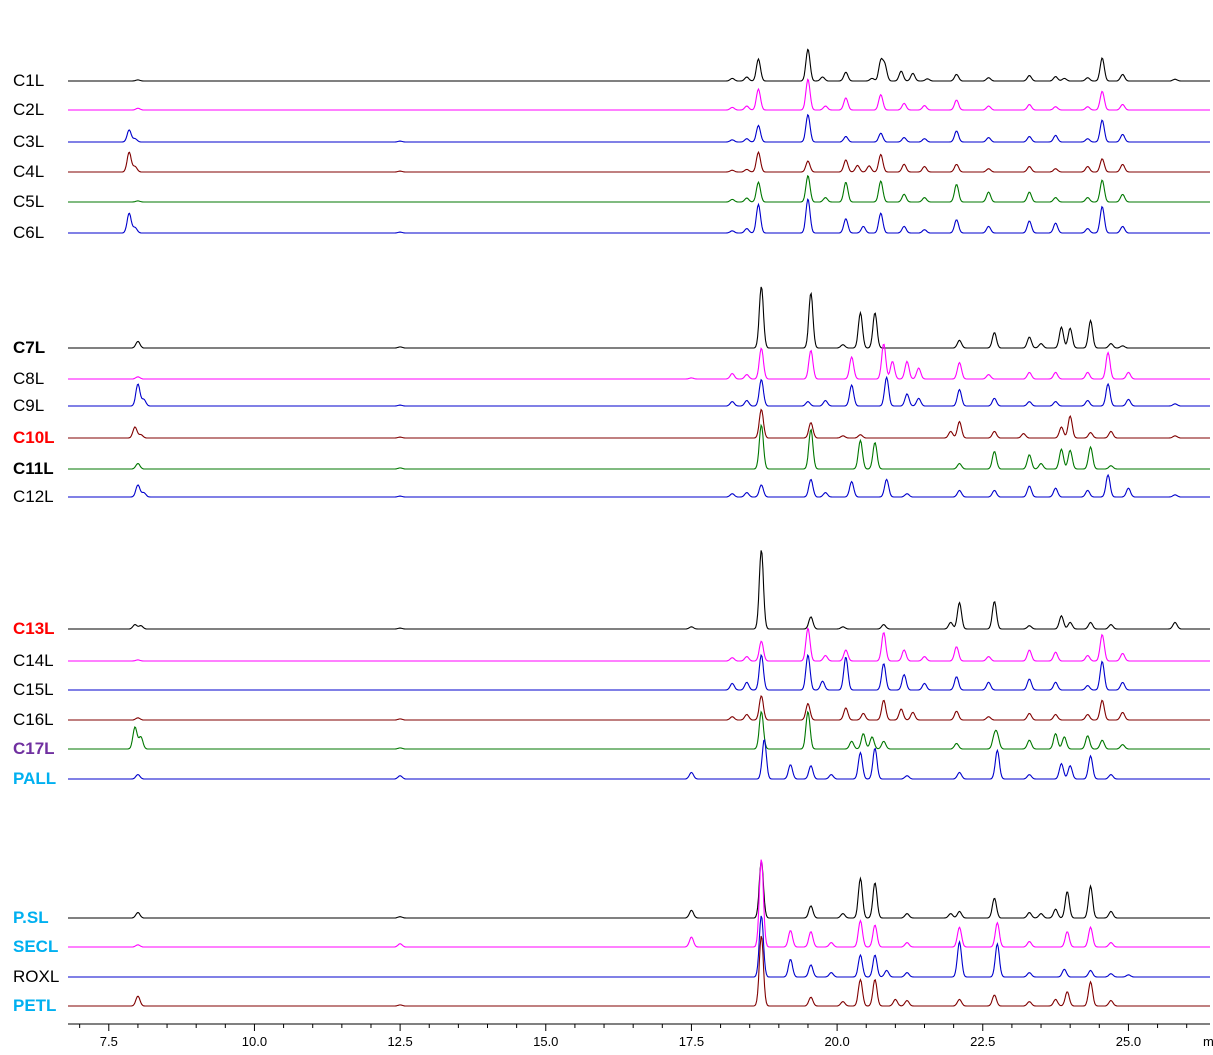 This screenshot has height=1055, width=1213. Describe the element at coordinates (36, 976) in the screenshot. I see `trace-label-roxl: ROXL` at that location.